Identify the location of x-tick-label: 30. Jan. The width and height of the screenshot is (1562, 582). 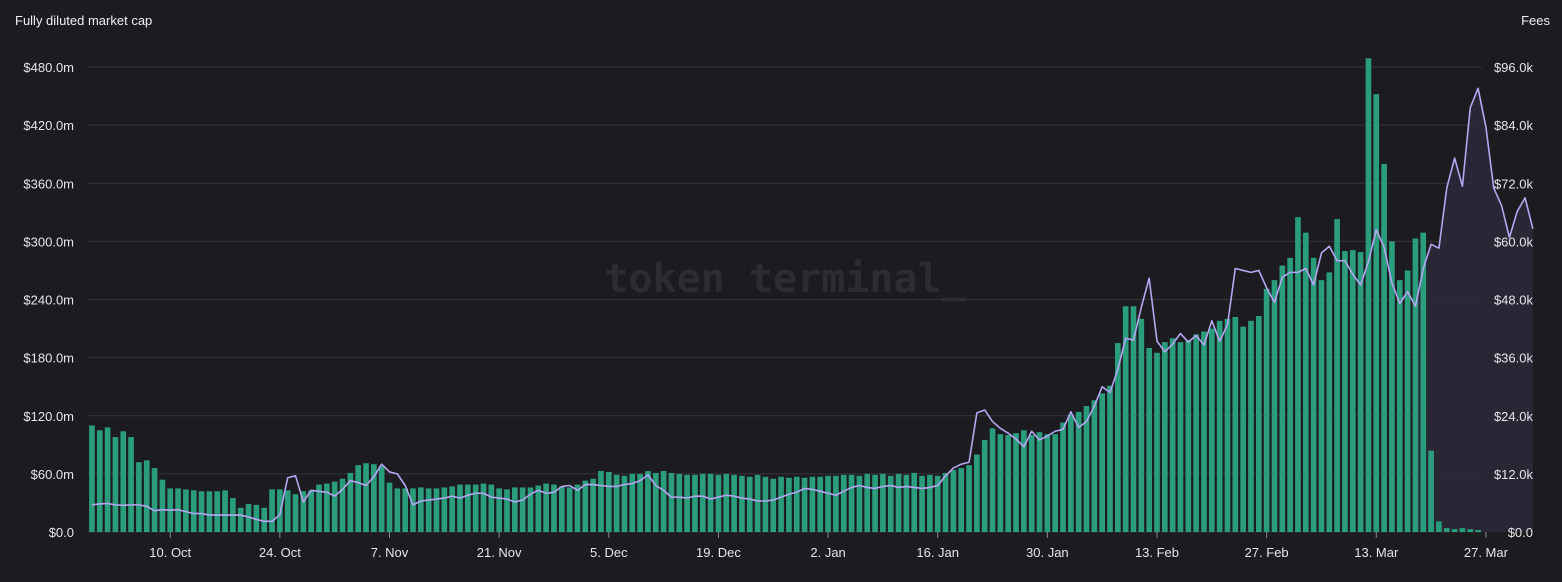
(1047, 552).